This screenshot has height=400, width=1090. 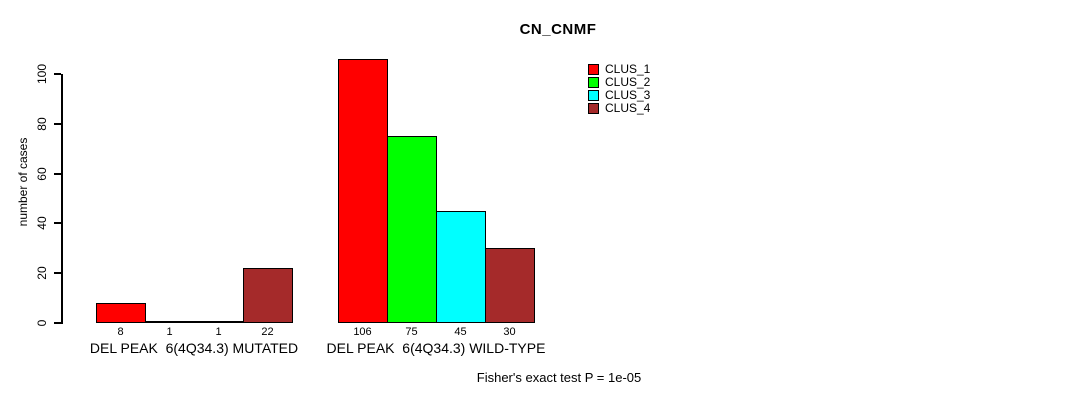 What do you see at coordinates (194, 348) in the screenshot?
I see `group-label: DEL PEAK 6(4Q34.3) MUTATED` at bounding box center [194, 348].